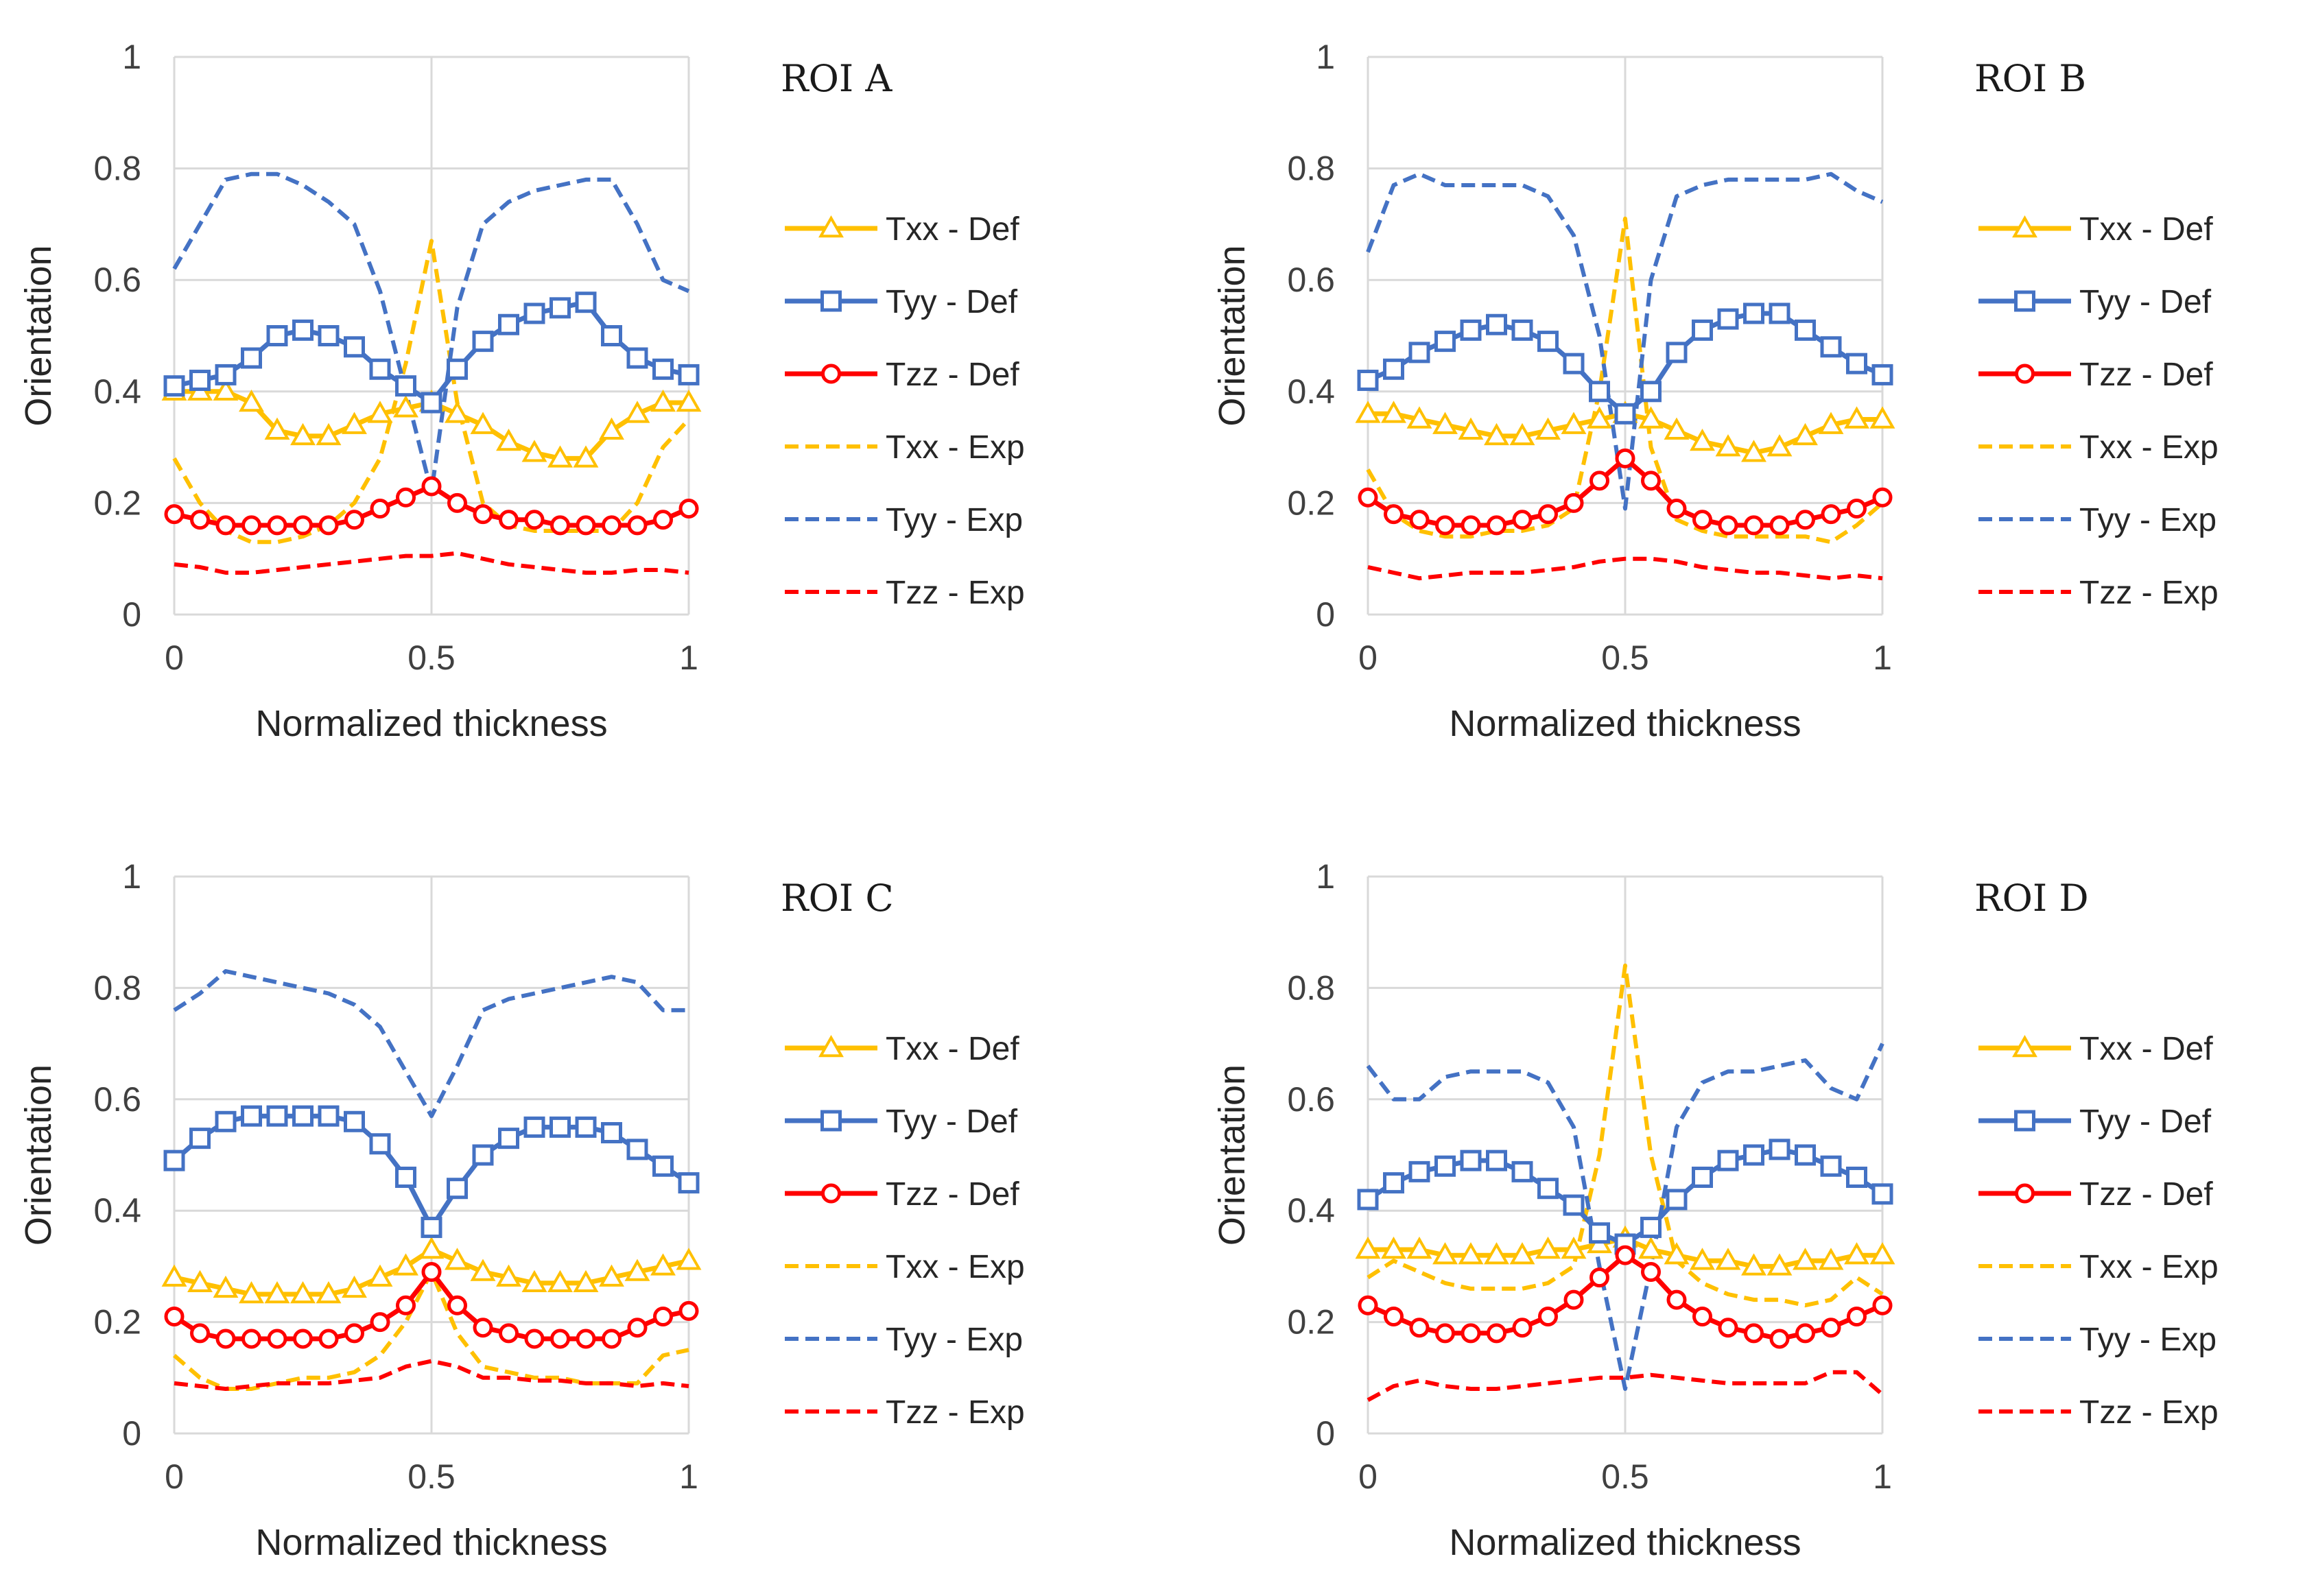 This screenshot has height=1596, width=2305. What do you see at coordinates (2149, 448) in the screenshot?
I see `legend-label: Txx - Exp` at bounding box center [2149, 448].